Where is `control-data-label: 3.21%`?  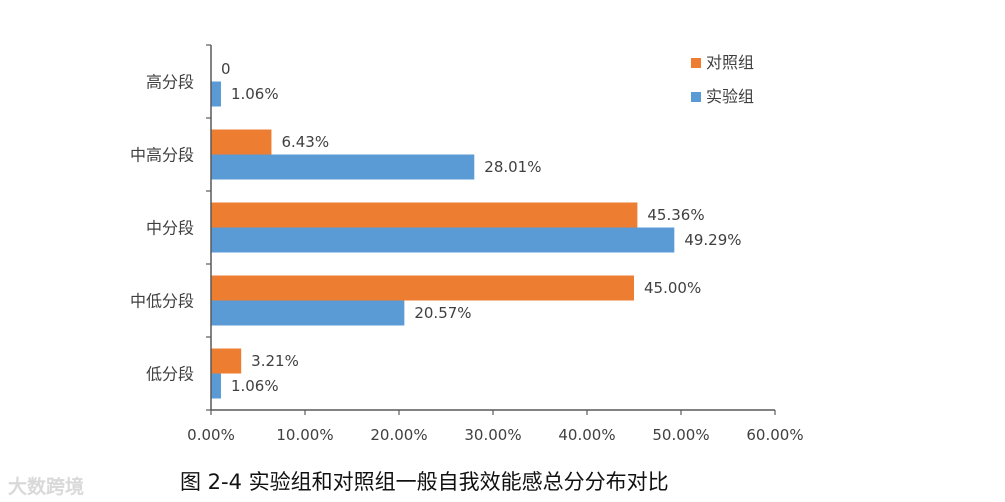 control-data-label: 3.21% is located at coordinates (275, 361).